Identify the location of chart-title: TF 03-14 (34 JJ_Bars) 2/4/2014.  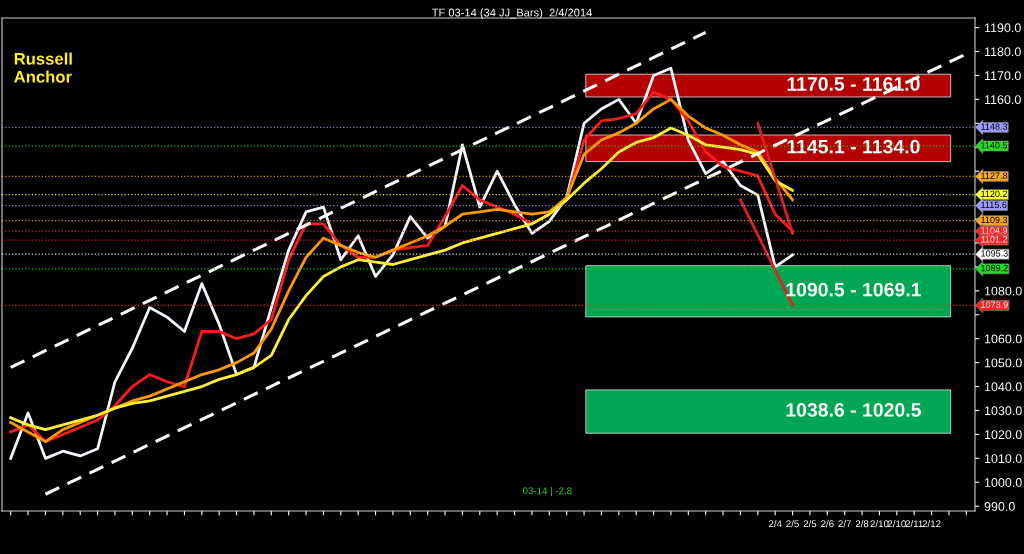
(511, 13).